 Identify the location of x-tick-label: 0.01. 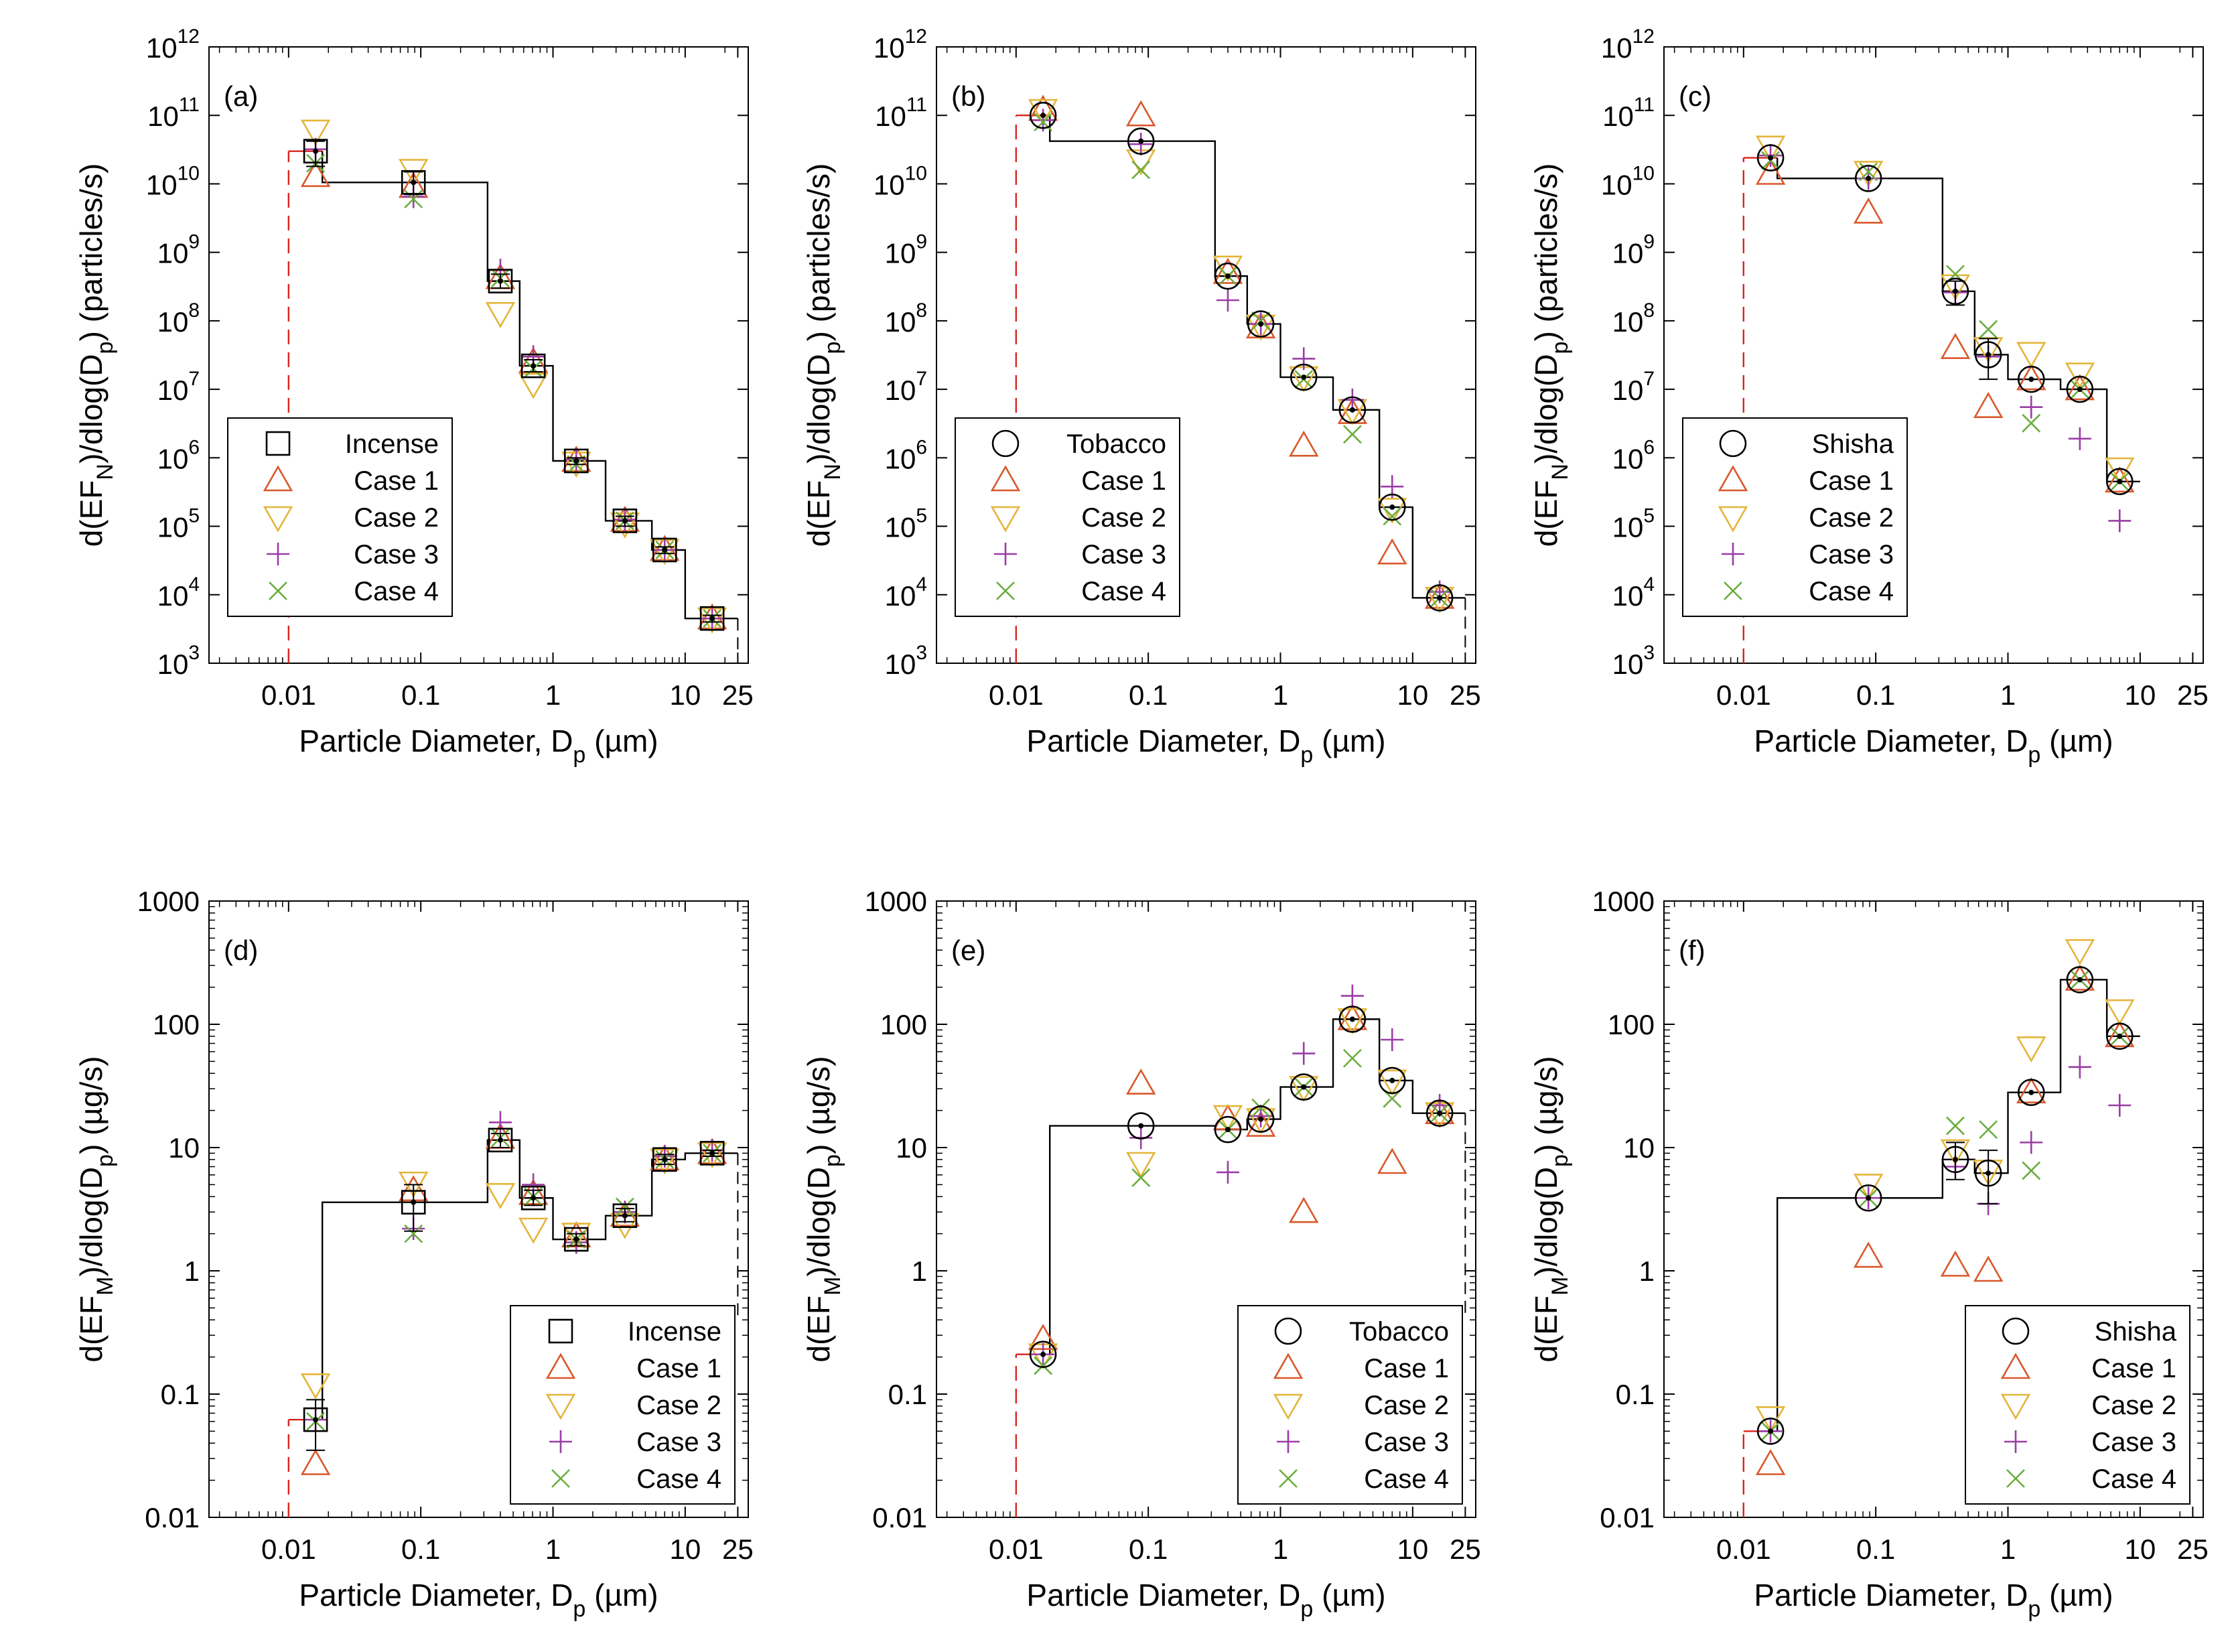
(1743, 695).